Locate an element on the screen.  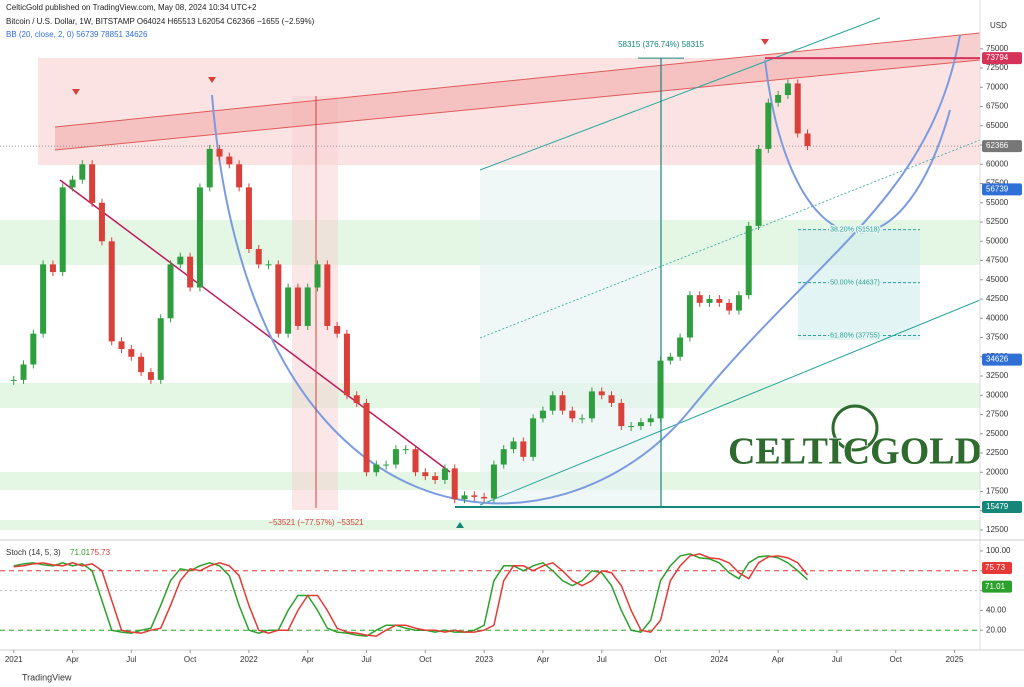
y-tick-label: 65000 is located at coordinates (997, 125).